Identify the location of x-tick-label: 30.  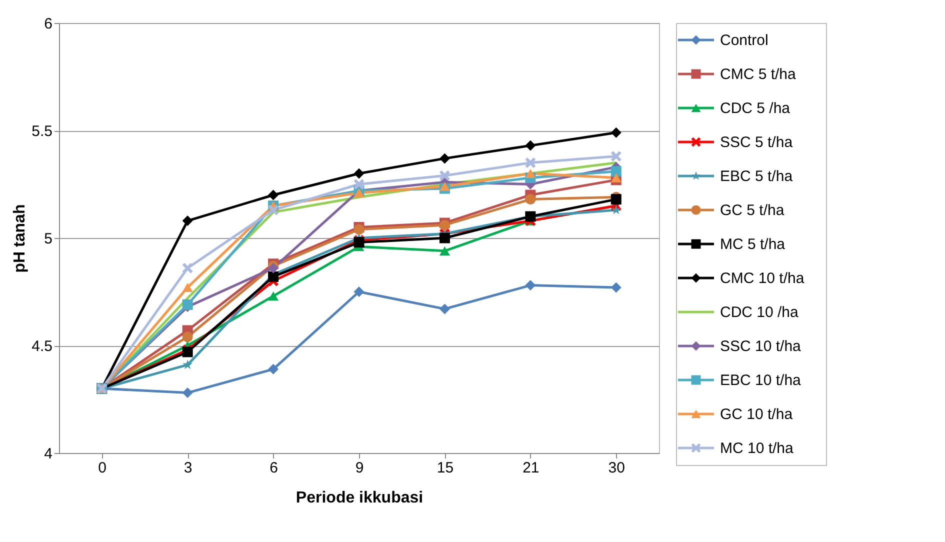
(616, 468).